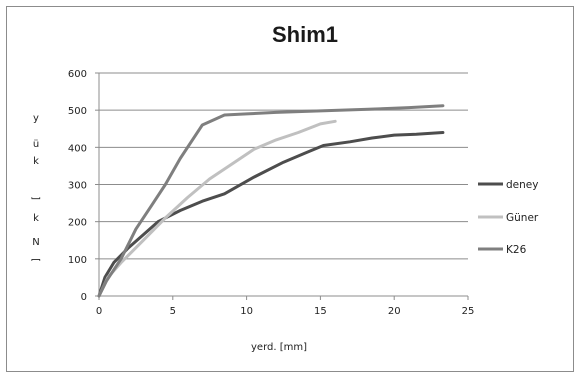 This screenshot has height=380, width=584. What do you see at coordinates (77, 260) in the screenshot?
I see `y-tick-label: 100` at bounding box center [77, 260].